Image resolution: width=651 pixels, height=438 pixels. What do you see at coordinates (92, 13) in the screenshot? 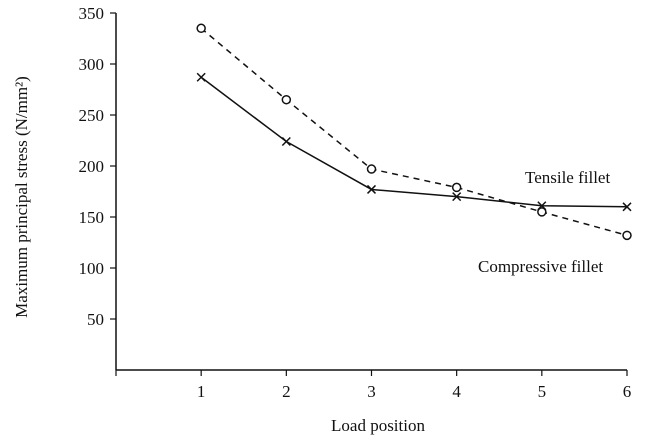
I see `y-tick-label: 350` at bounding box center [92, 13].